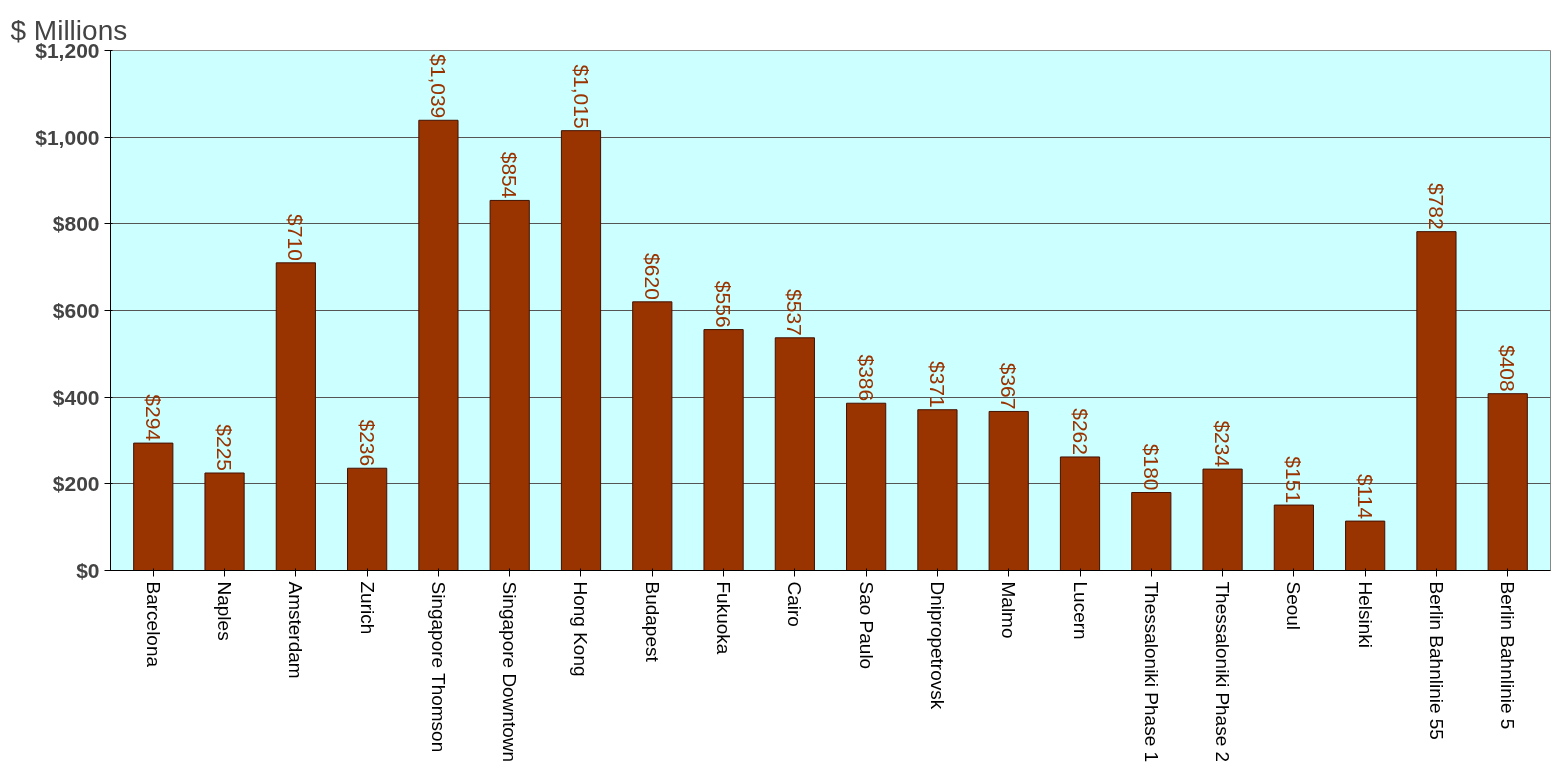 This screenshot has width=1568, height=771. Describe the element at coordinates (225, 447) in the screenshot. I see `data-label: $225` at that location.